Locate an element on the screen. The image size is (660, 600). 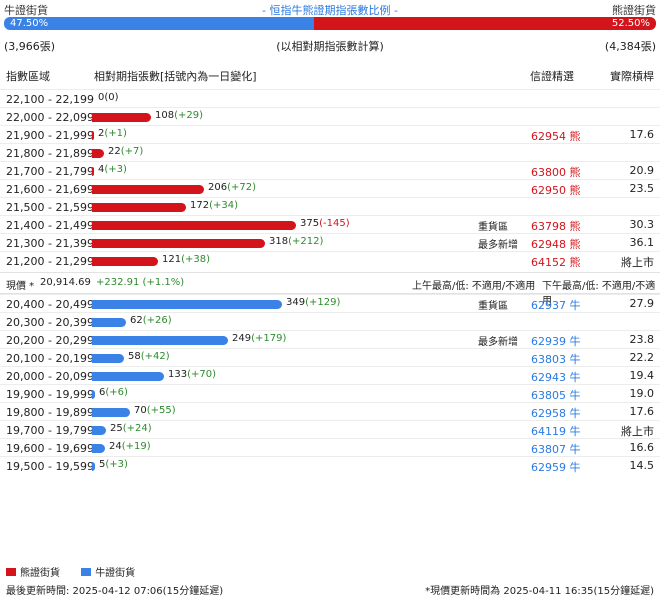
index-range: 20,100 - 20,199 is located at coordinates (50, 358).